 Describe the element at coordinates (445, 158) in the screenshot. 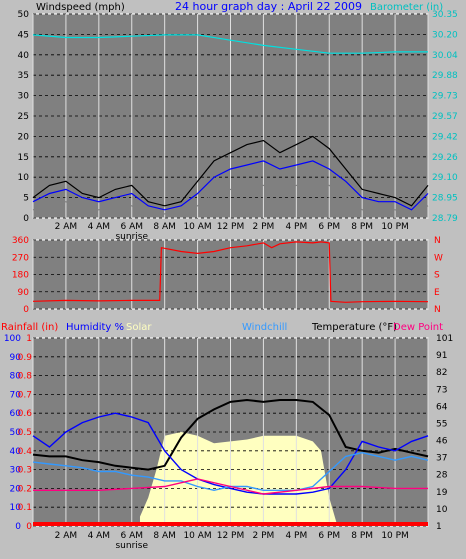

I see `baro-tick: 29.26` at that location.